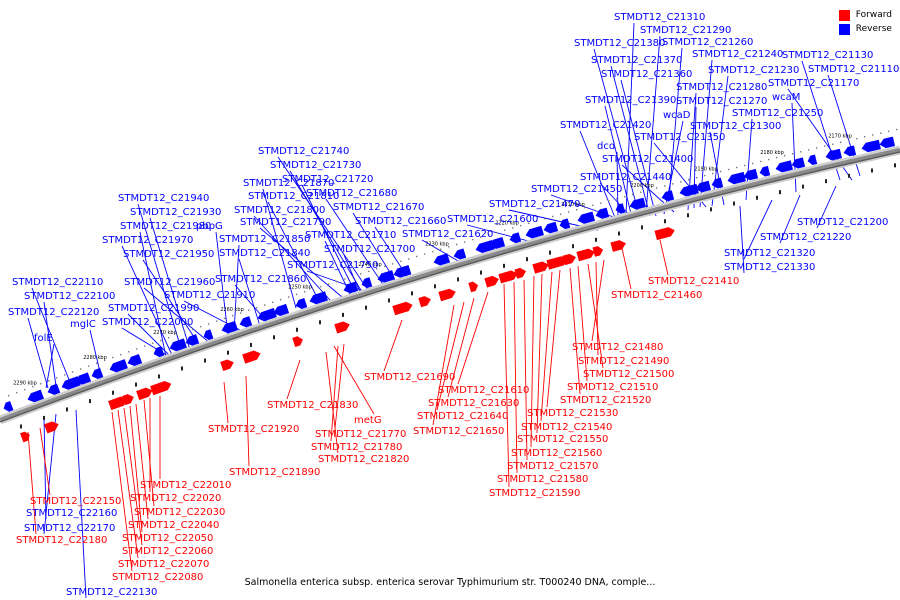 This screenshot has height=600, width=900. What do you see at coordinates (534, 493) in the screenshot?
I see `forward-gene-label: STMDT12_C21590` at bounding box center [534, 493].